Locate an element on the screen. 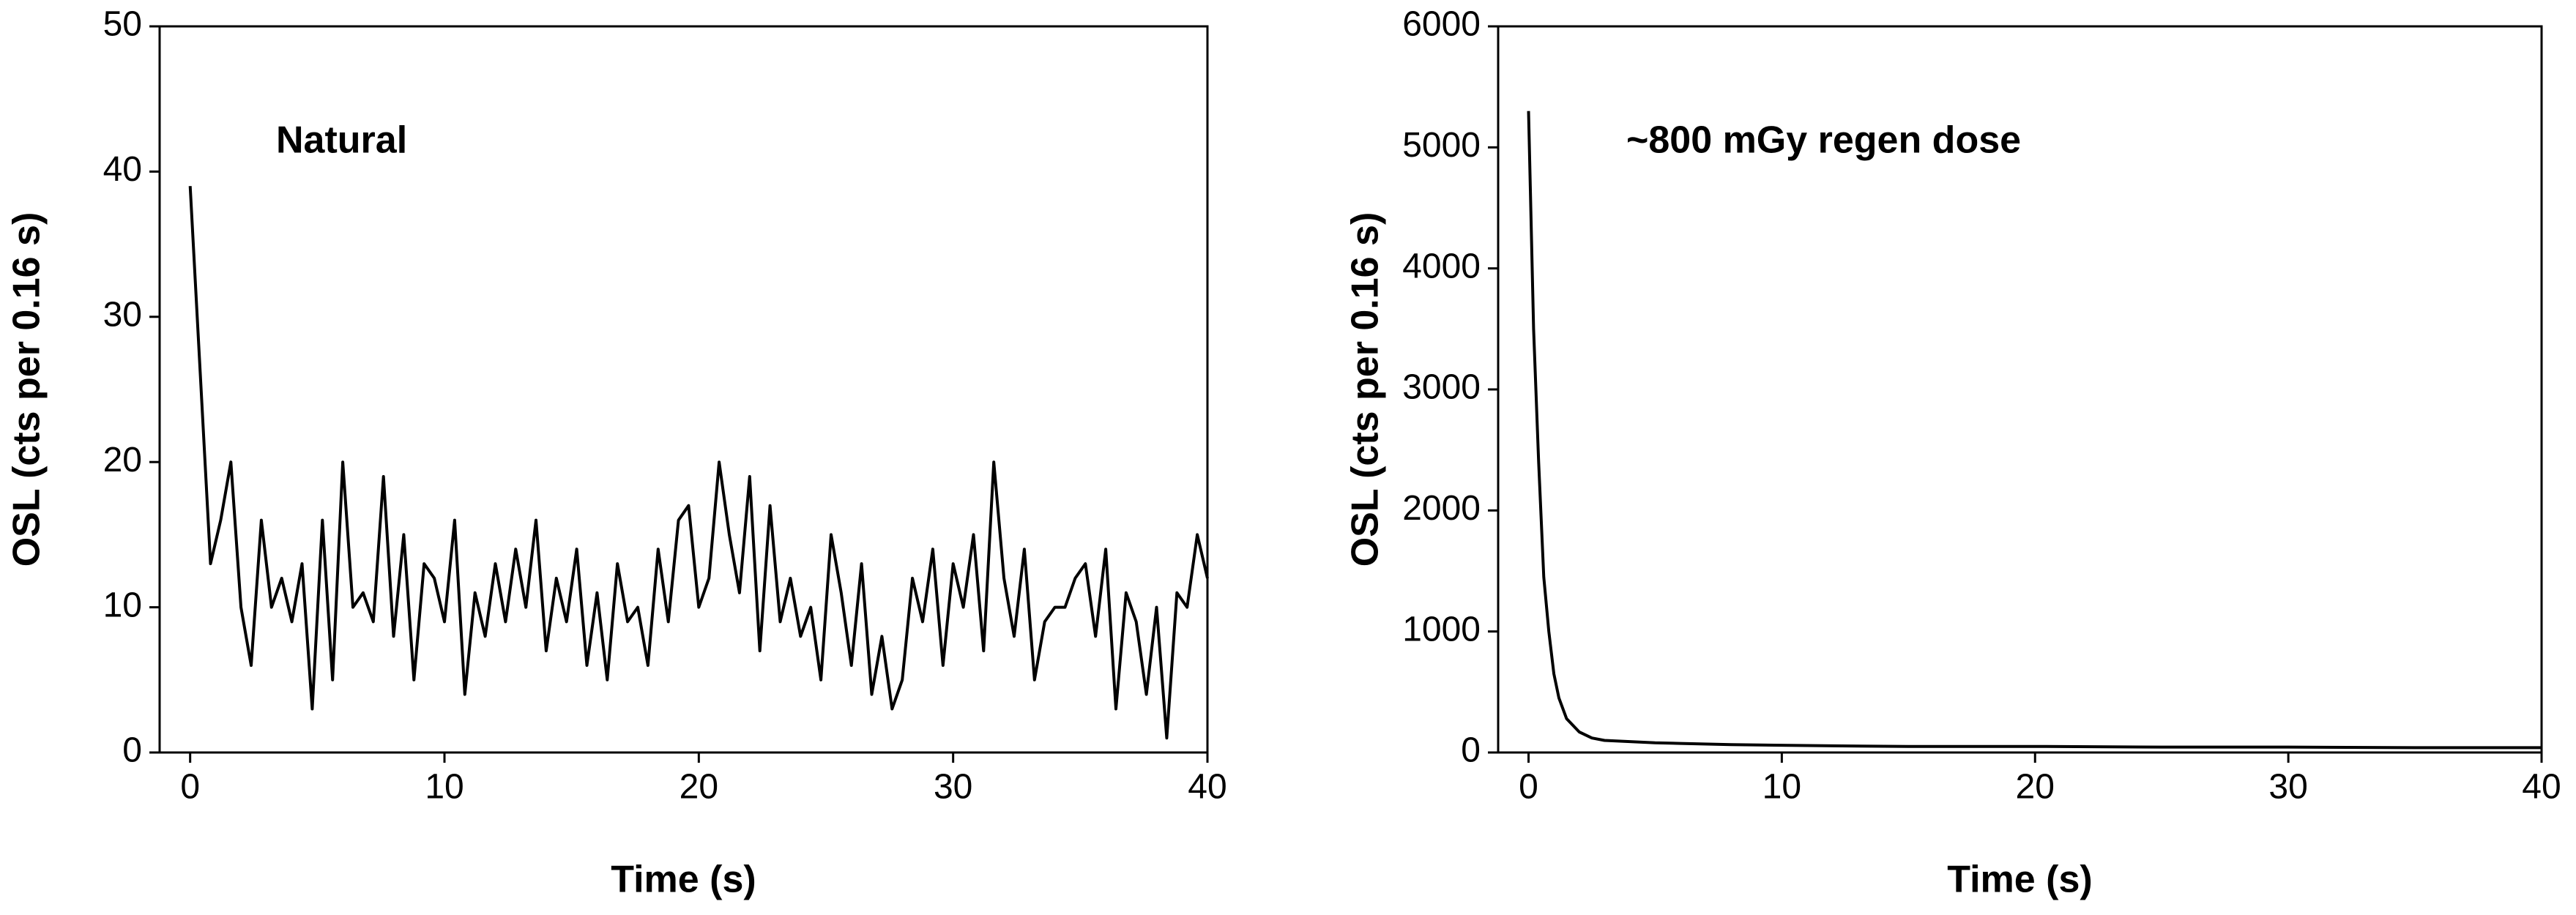  y-tick-label: 3000 is located at coordinates (1441, 387).